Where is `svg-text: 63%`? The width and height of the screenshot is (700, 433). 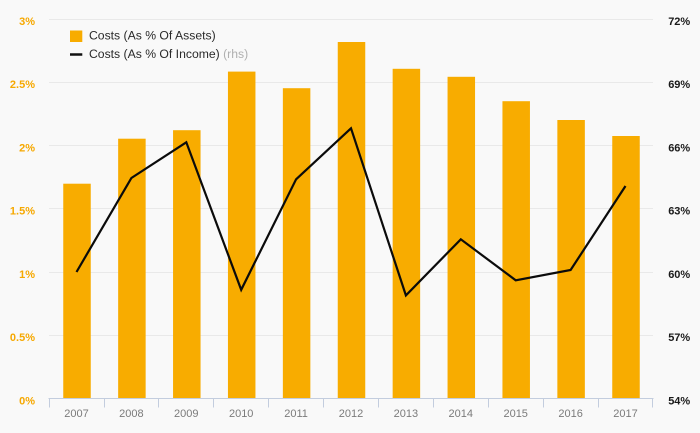 svg-text: 63% is located at coordinates (679, 212).